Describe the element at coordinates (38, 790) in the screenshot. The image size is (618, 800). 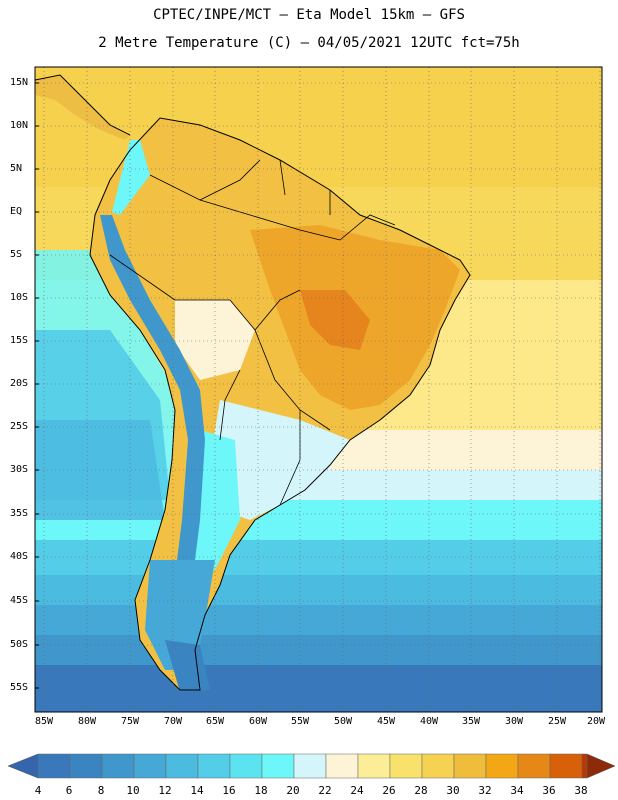
I see `colorbar-label: 4` at that location.